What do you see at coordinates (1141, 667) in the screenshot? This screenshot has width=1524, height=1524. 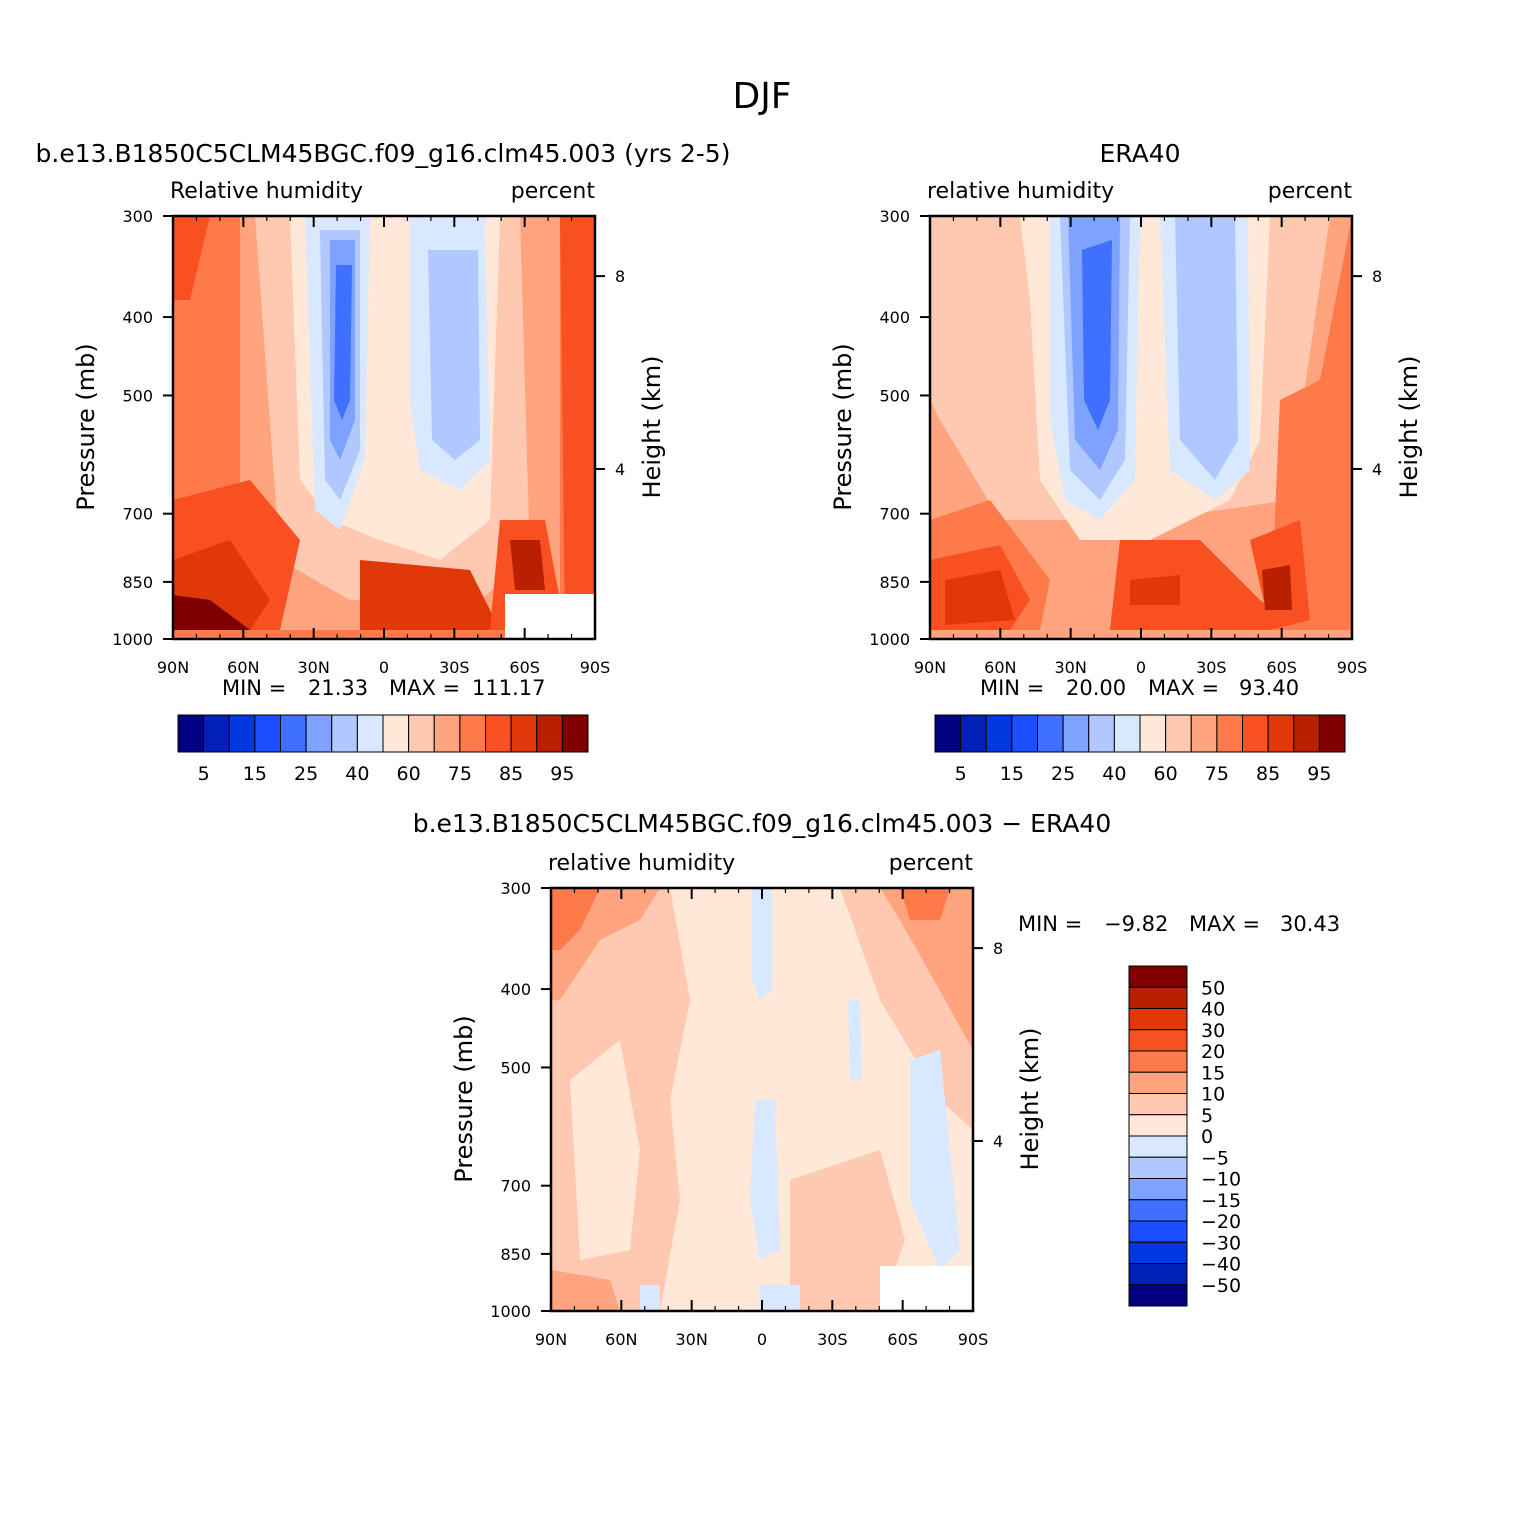 I see `x-tick-label: 0` at bounding box center [1141, 667].